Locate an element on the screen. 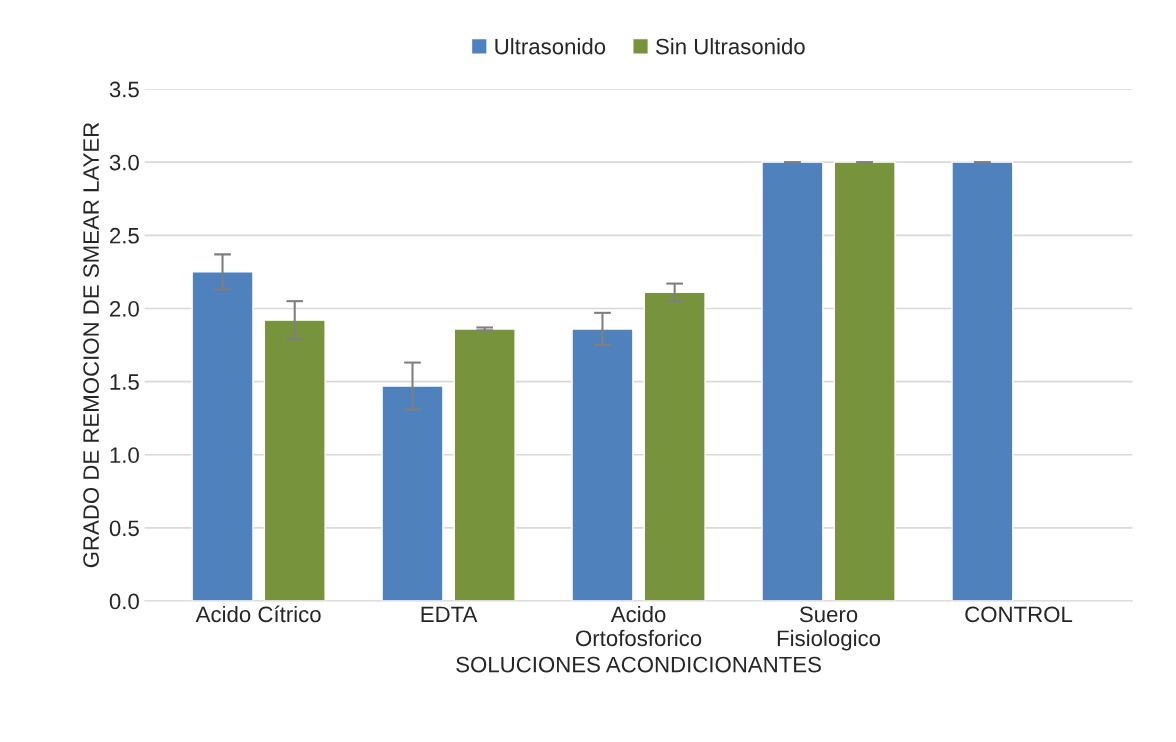 Image resolution: width=1176 pixels, height=742 pixels. x-tick-label: Suero Fisiologico is located at coordinates (829, 628).